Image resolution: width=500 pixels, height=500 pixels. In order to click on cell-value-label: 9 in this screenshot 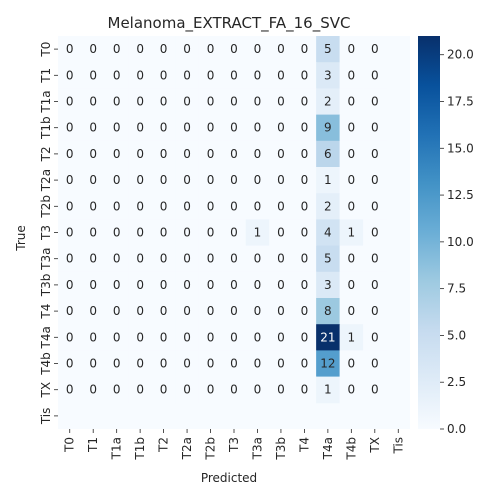, I will do `click(328, 128)`.